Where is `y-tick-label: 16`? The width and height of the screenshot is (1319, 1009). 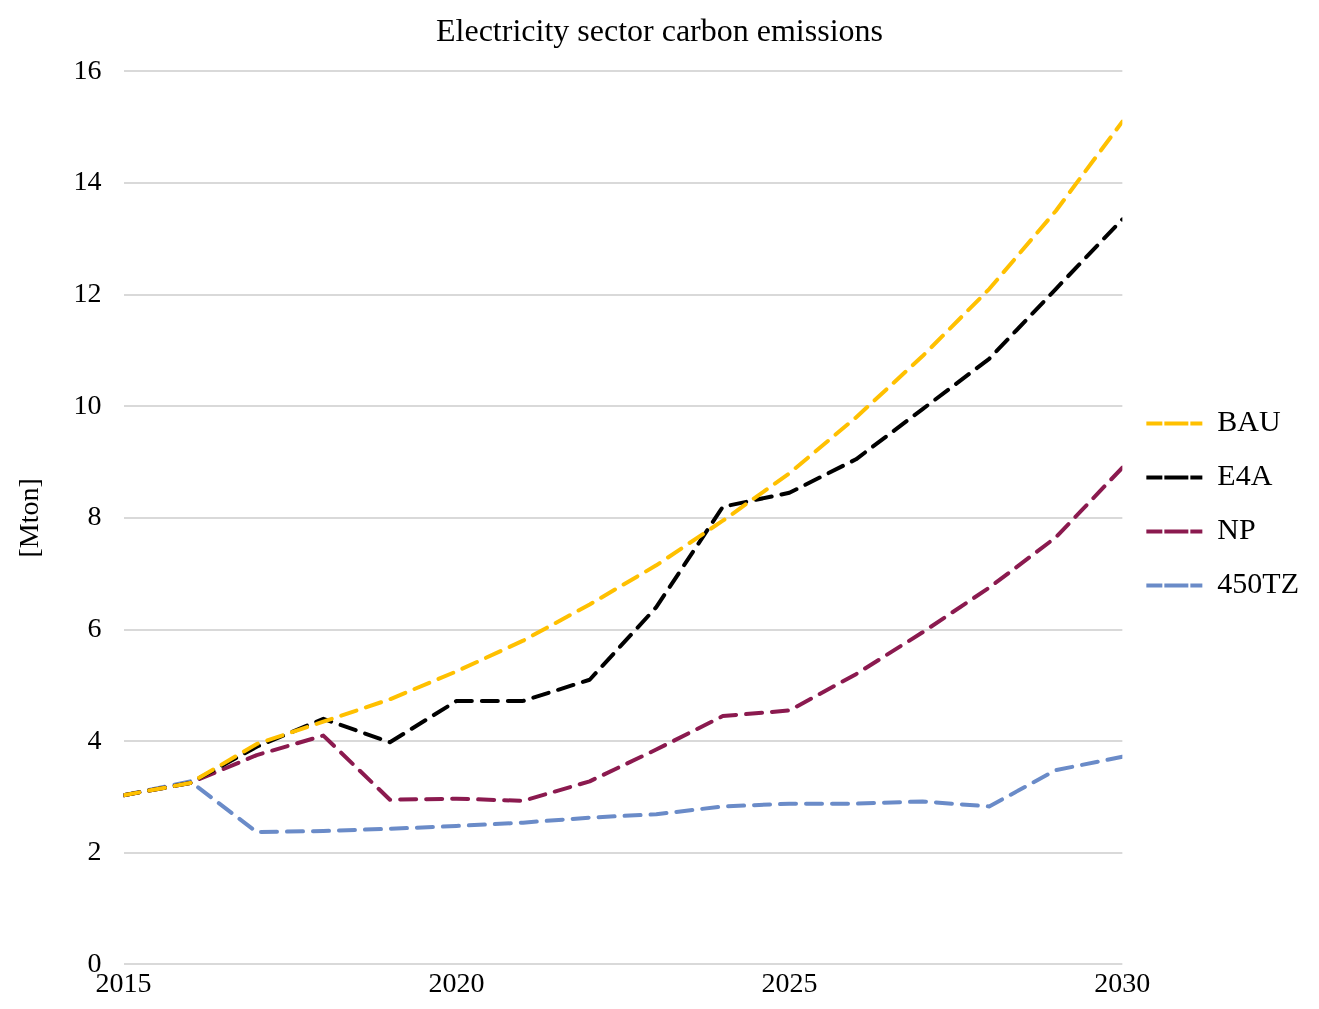
y-tick-label: 16 is located at coordinates (87, 69).